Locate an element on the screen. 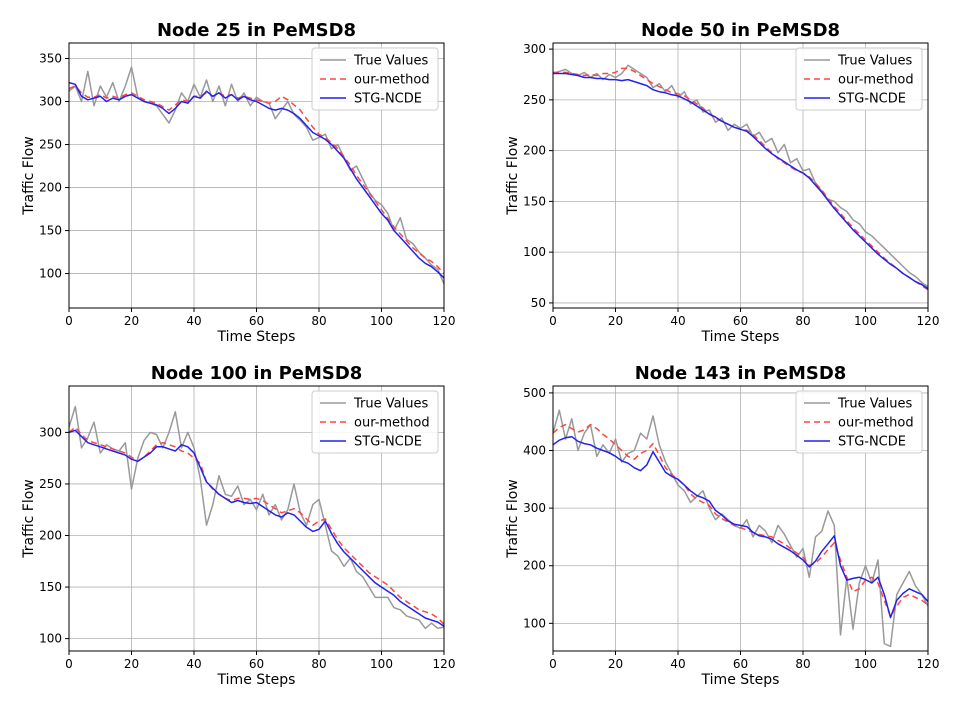 This screenshot has height=717, width=960. y-tick-label: 350 is located at coordinates (50, 58).